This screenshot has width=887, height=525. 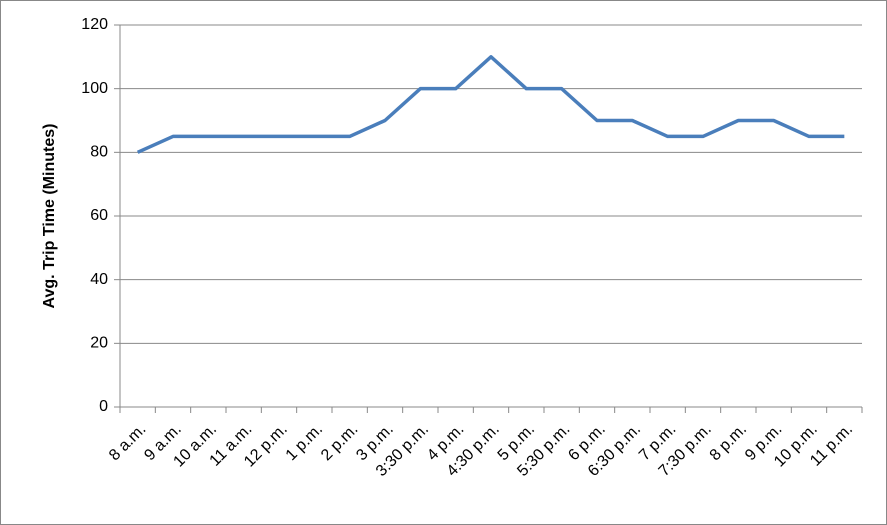 I want to click on y-axis-title: Avg. Trip Time (Minutes), so click(x=49, y=216).